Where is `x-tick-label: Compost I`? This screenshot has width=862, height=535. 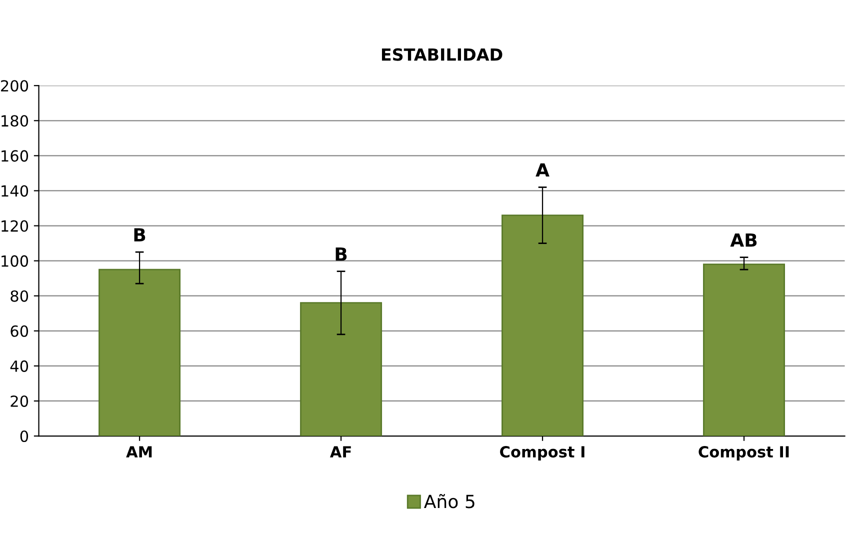 x-tick-label: Compost I is located at coordinates (542, 453).